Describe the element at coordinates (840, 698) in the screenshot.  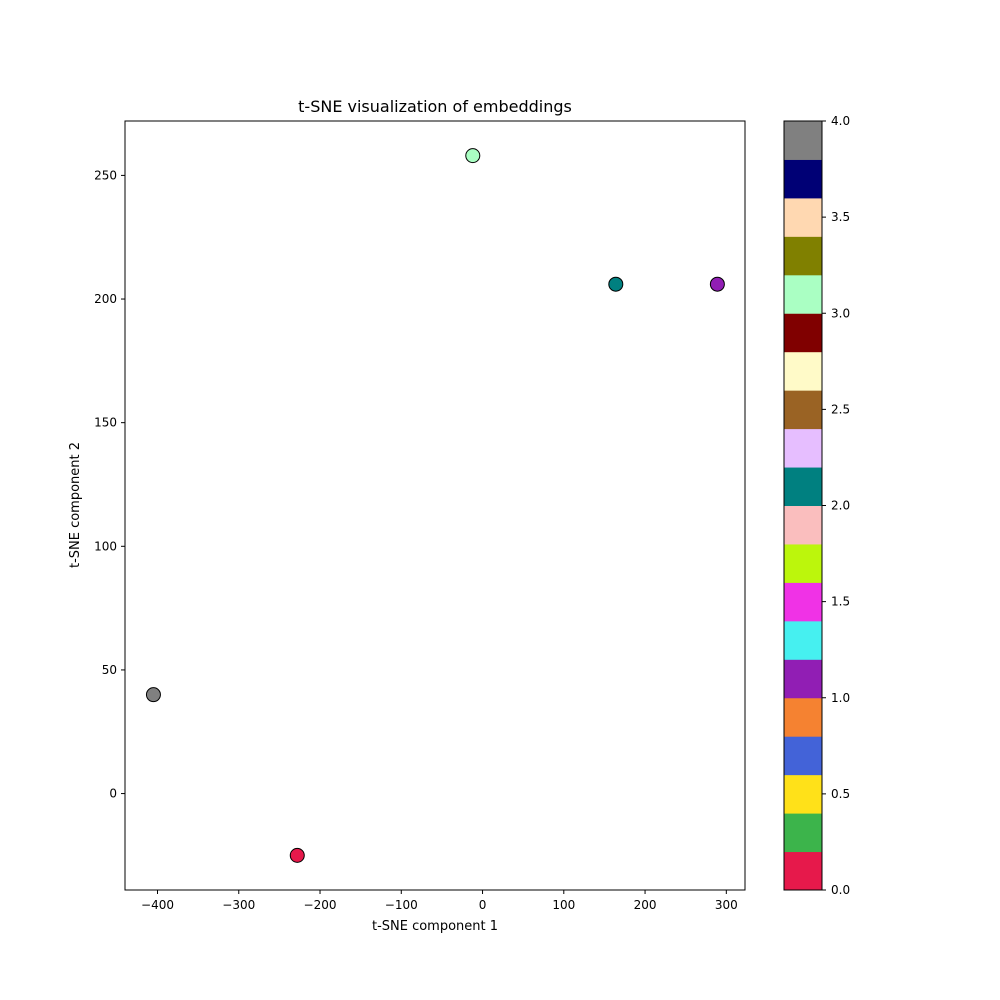
I see `colorbar-tick-label: 1.0` at that location.